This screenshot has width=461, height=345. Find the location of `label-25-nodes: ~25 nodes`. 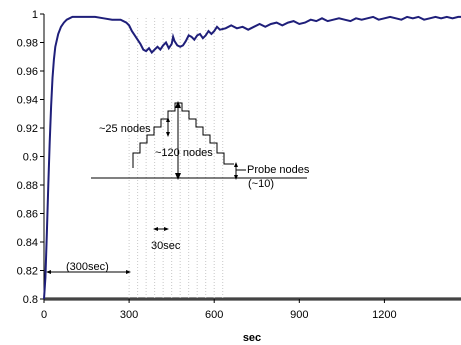

label-25-nodes: ~25 nodes is located at coordinates (125, 129).